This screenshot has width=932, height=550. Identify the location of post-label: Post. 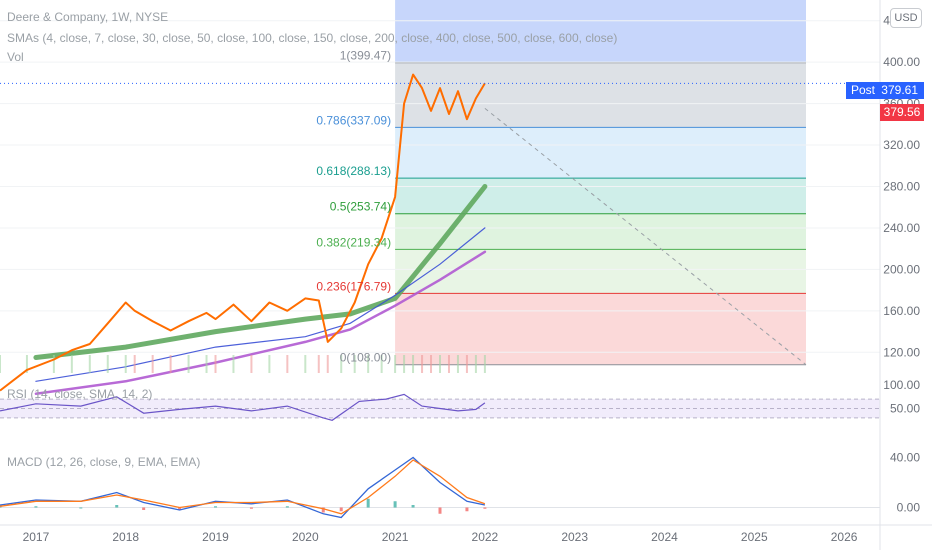
(863, 90).